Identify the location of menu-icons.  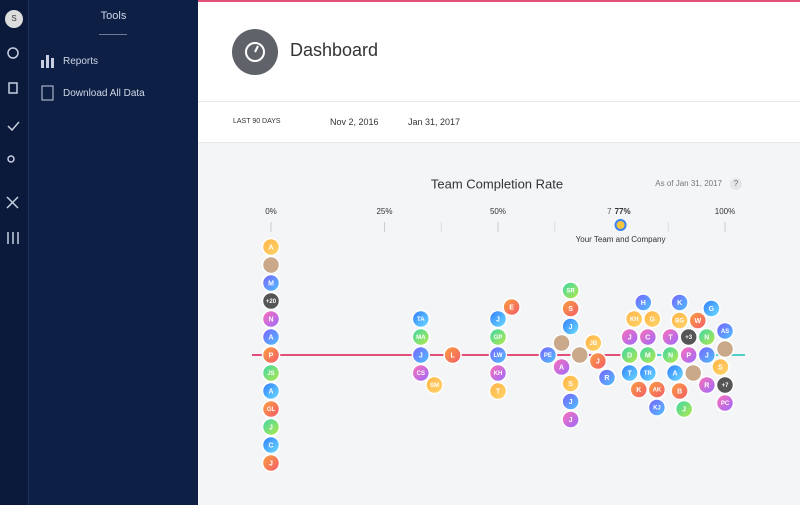
(47, 78).